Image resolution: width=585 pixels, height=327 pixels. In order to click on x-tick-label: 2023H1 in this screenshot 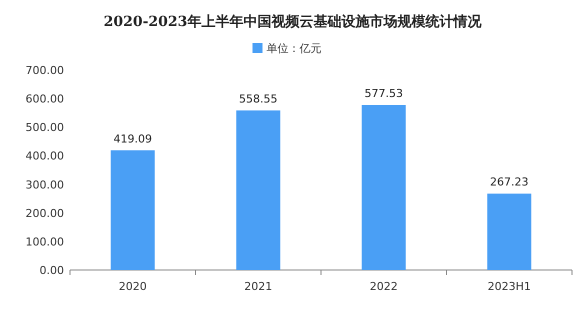, I will do `click(509, 286)`.